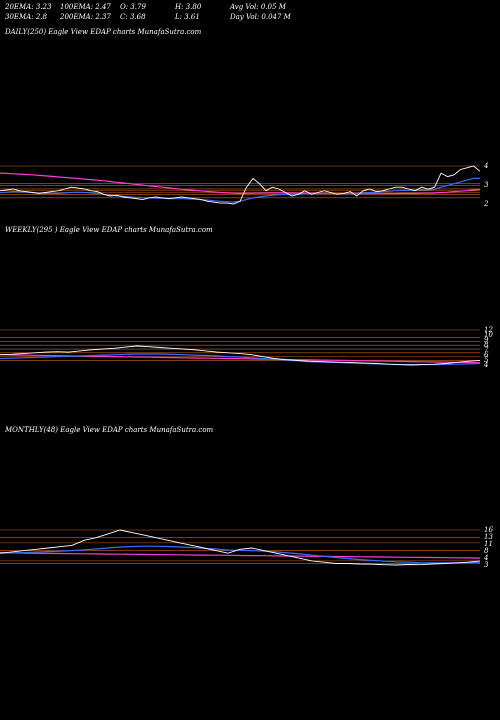 Image resolution: width=500 pixels, height=720 pixels. Describe the element at coordinates (488, 537) in the screenshot. I see `monthly-y-tick-1: 13` at that location.